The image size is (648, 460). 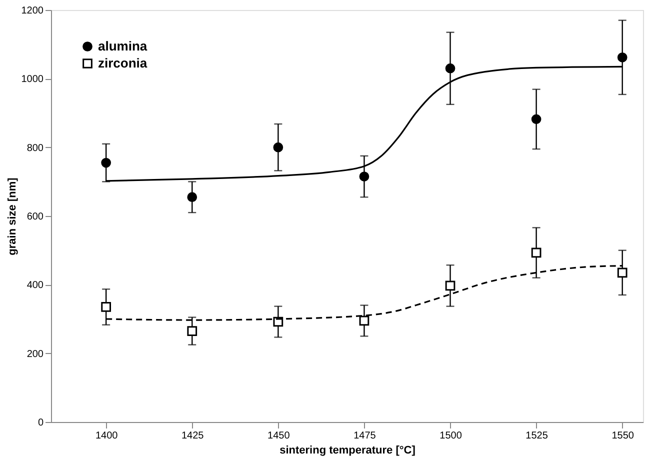 I want to click on x-tick-label: 1475, so click(x=365, y=436).